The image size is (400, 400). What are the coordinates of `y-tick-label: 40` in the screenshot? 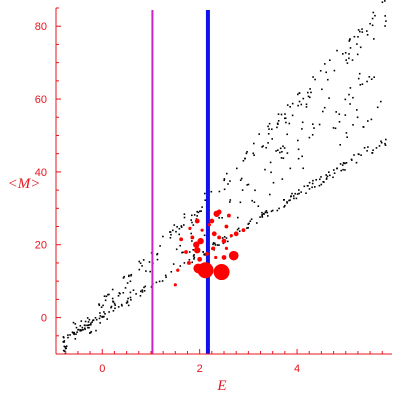 It's located at (41, 173).